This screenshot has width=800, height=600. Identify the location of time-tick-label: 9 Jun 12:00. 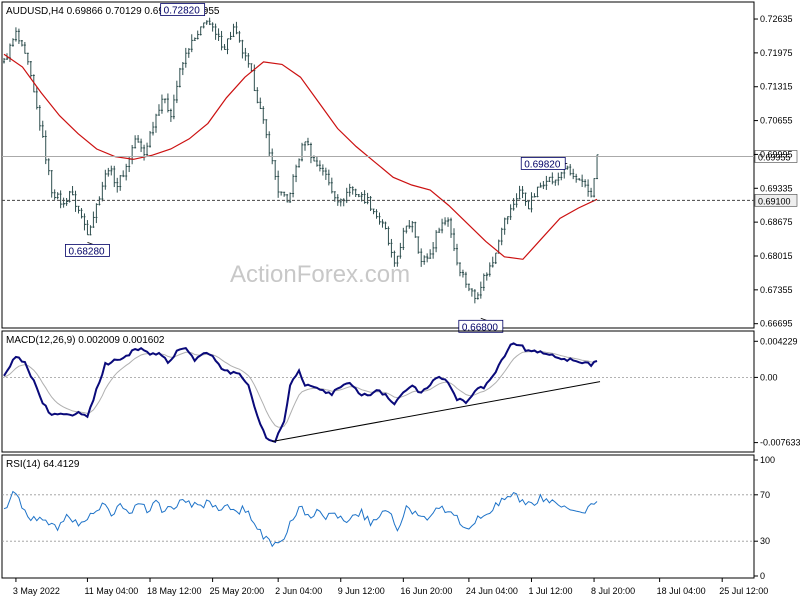
(361, 591).